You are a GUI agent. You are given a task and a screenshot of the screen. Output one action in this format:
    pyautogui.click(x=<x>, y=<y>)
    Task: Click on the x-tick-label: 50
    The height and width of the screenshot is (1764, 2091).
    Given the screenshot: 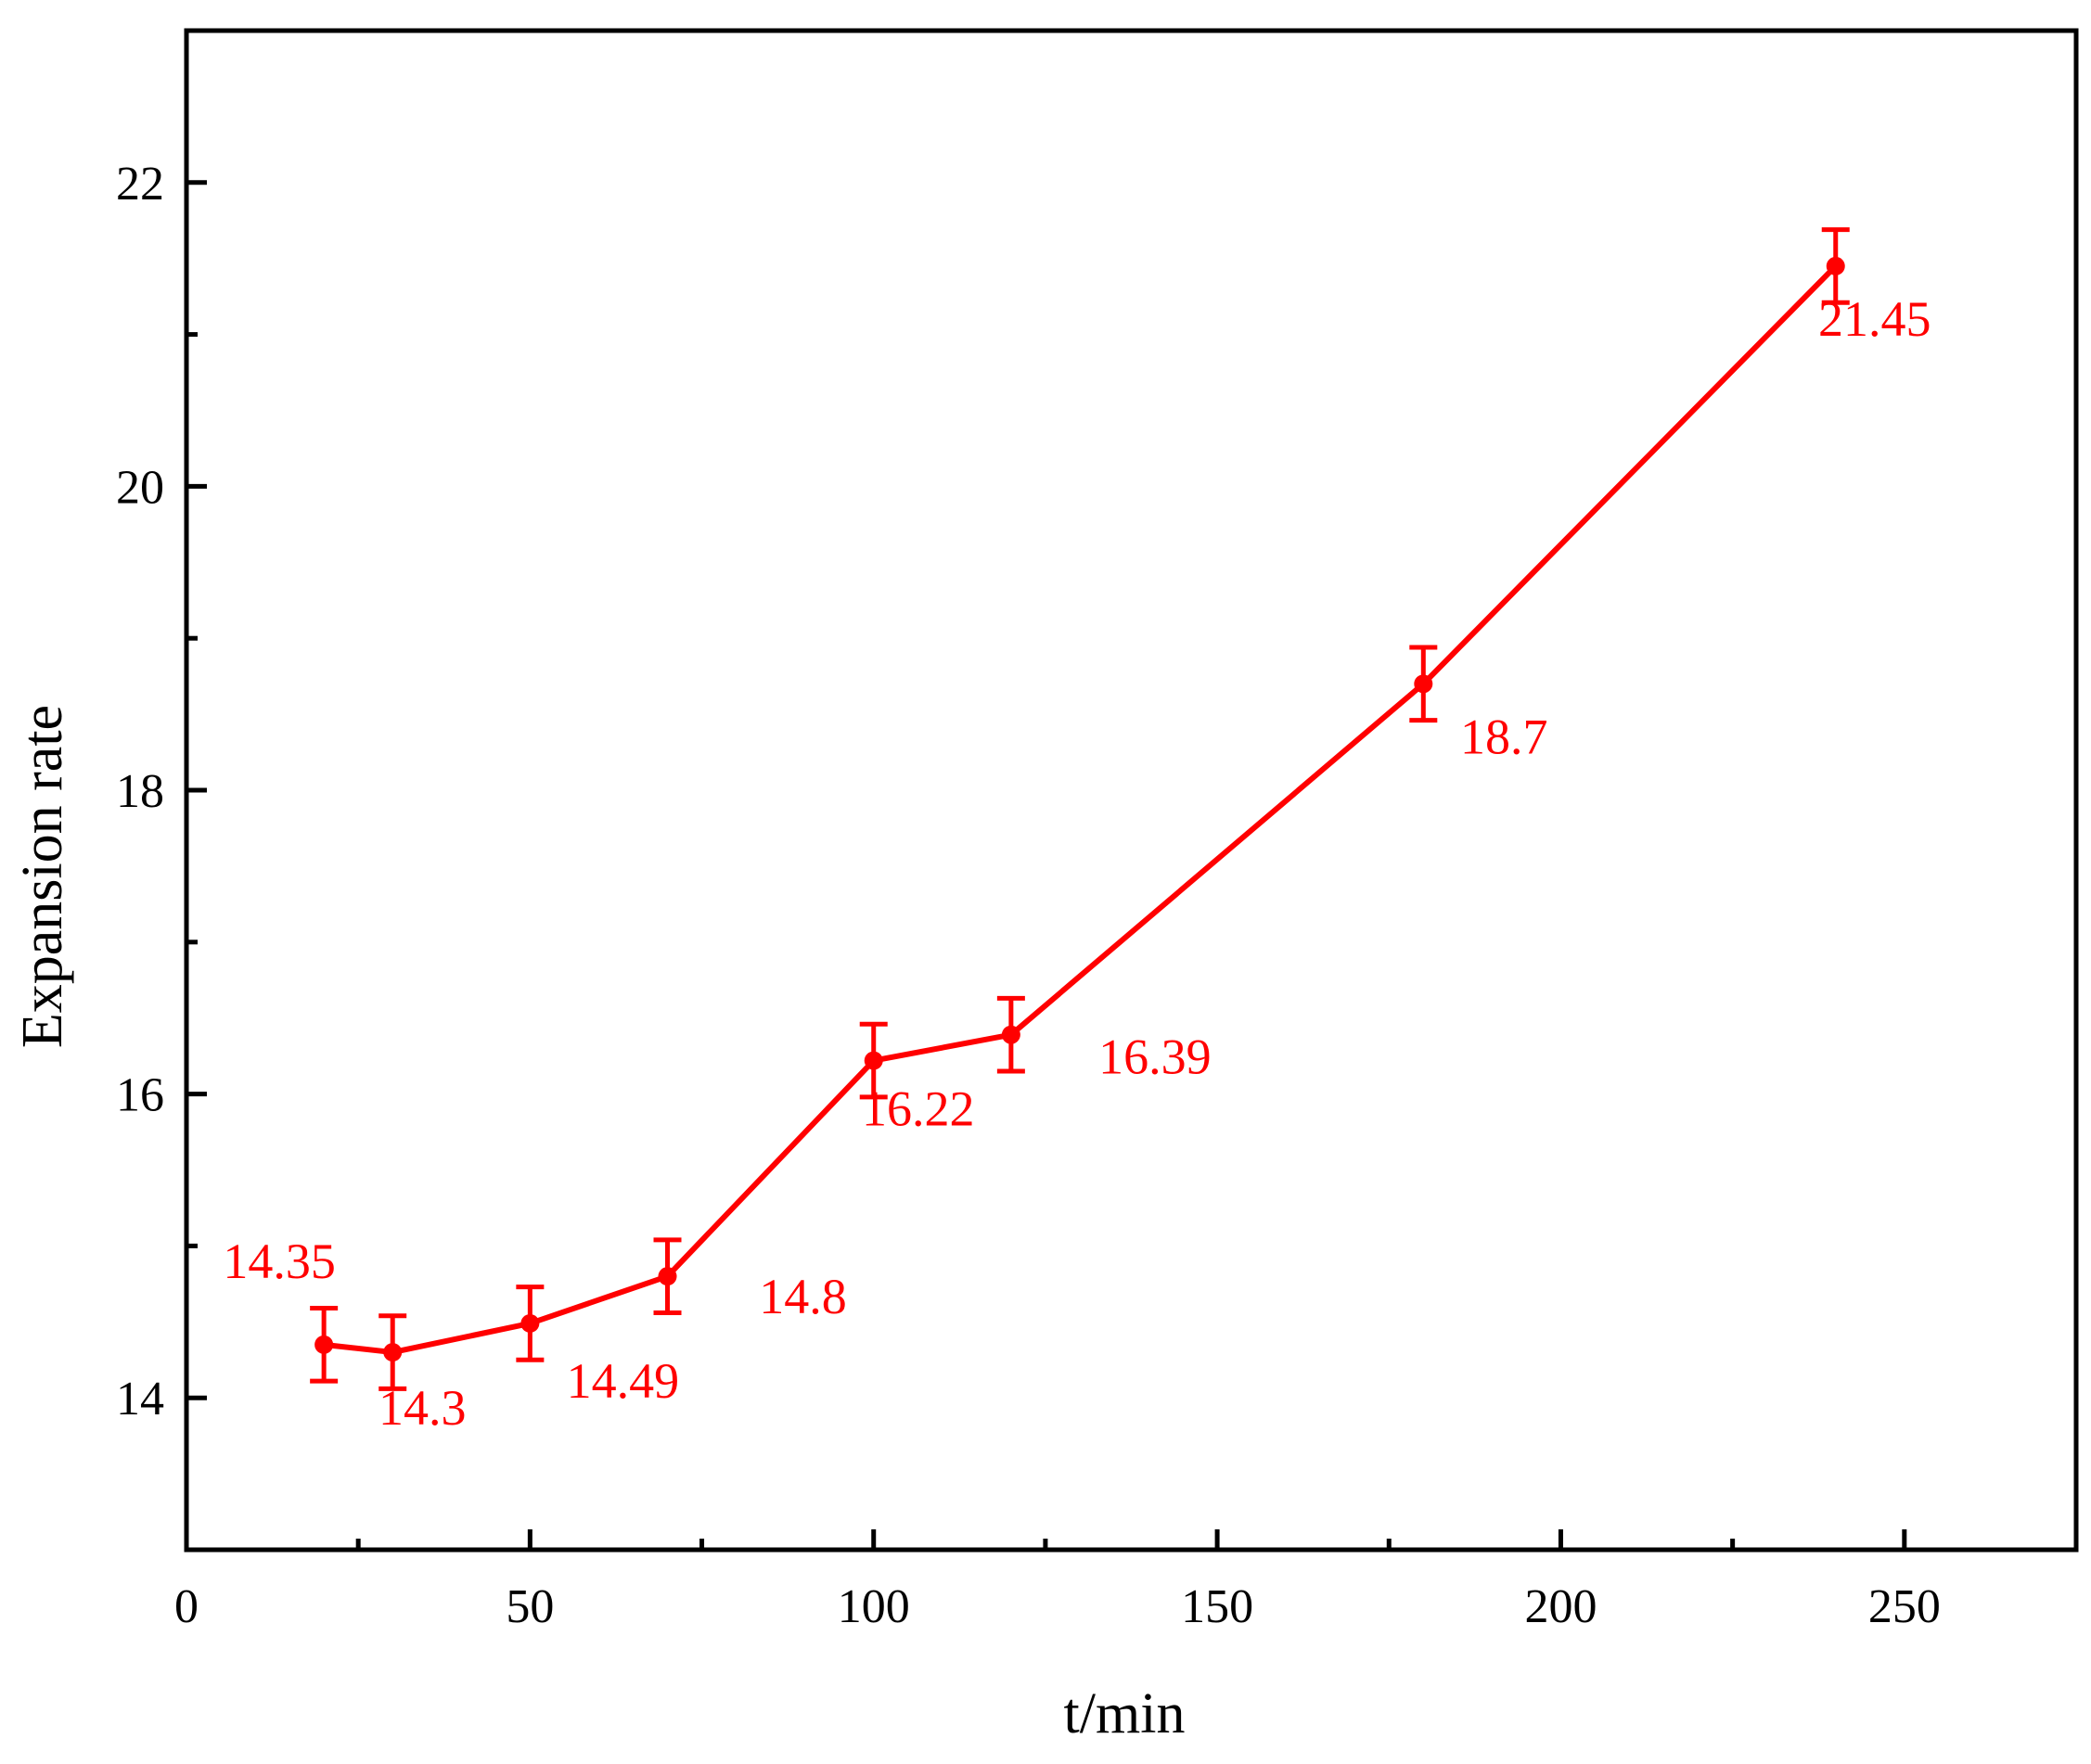 What is the action you would take?
    pyautogui.click(x=530, y=1606)
    